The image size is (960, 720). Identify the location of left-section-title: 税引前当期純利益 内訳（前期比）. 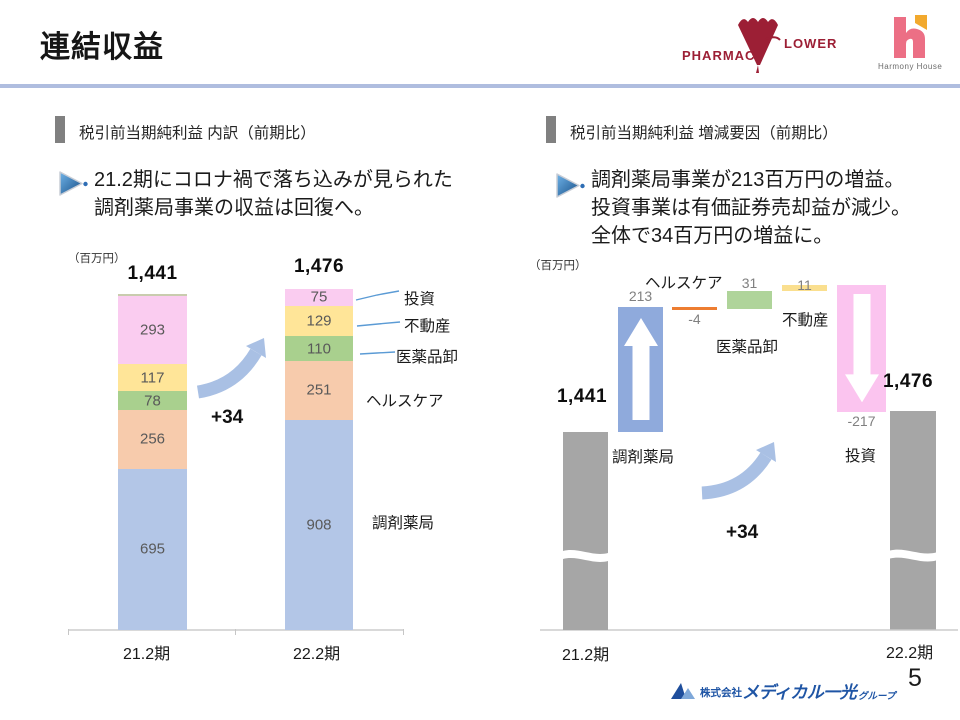
(197, 133).